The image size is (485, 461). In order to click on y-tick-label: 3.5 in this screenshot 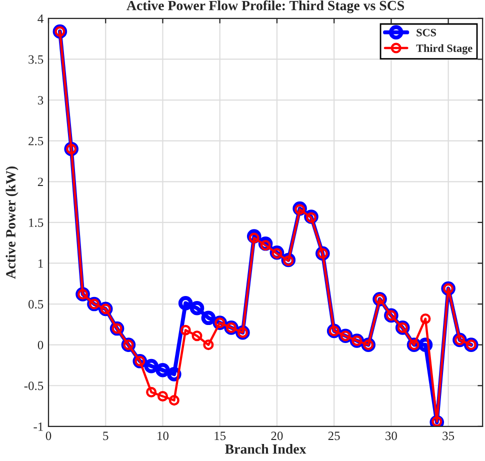, I will do `click(36, 59)`.